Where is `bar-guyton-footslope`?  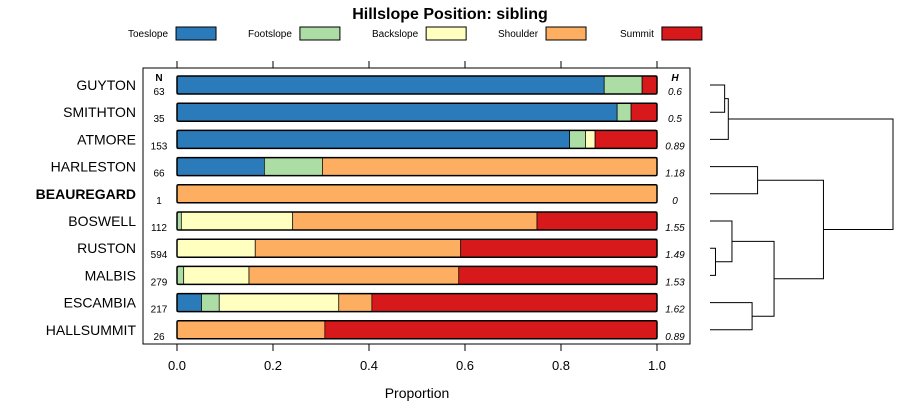 bar-guyton-footslope is located at coordinates (623, 85).